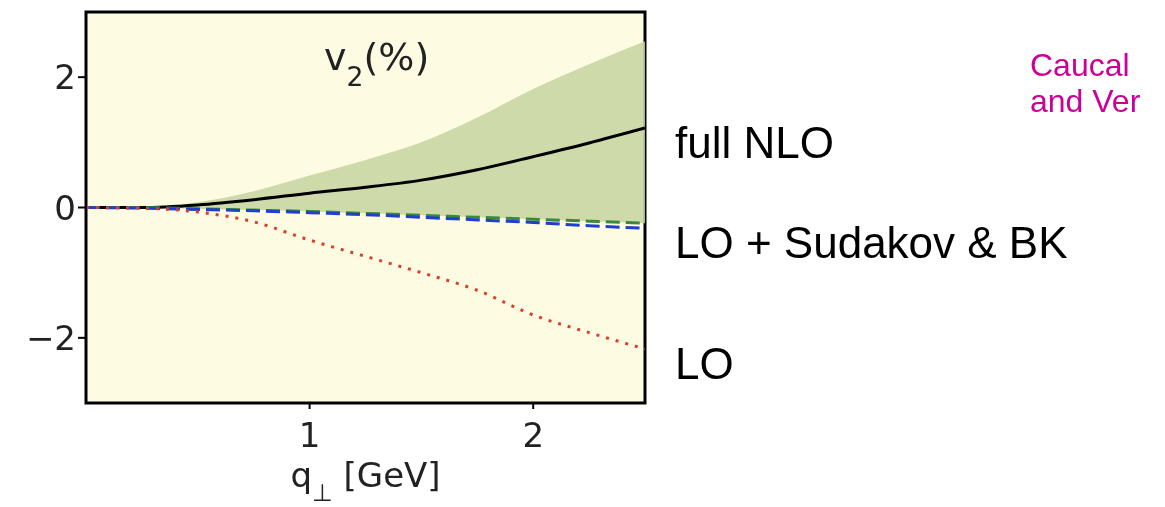 The width and height of the screenshot is (1165, 507). Describe the element at coordinates (377, 63) in the screenshot. I see `text: v$_{2}$(%)` at that location.